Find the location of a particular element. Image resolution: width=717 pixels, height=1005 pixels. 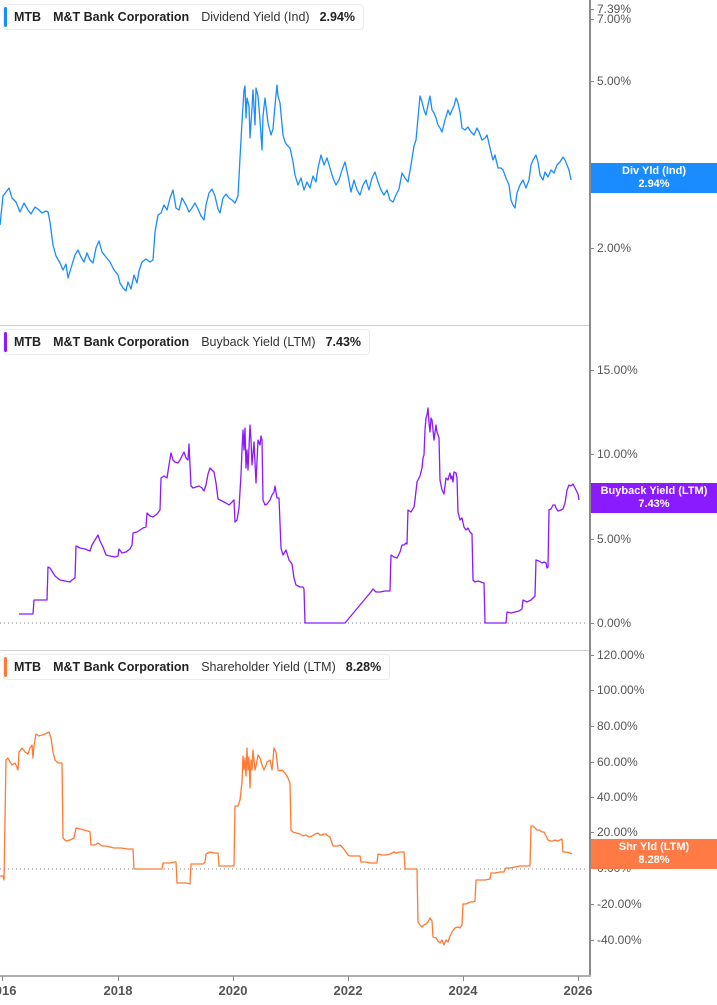

x-tick-label: 2022 is located at coordinates (348, 990).